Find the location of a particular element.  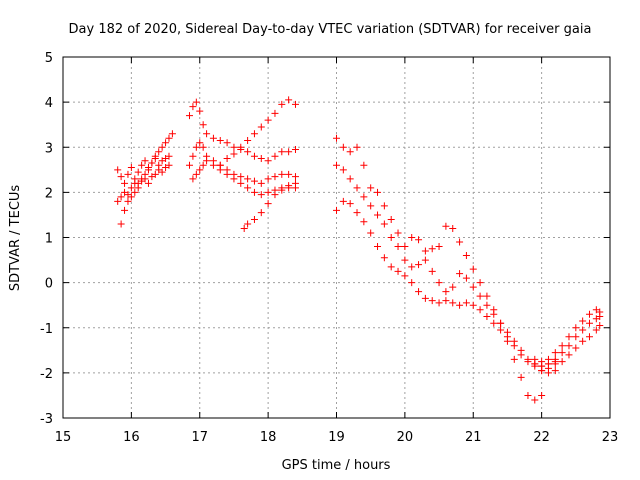

x-tick-label: 20 is located at coordinates (405, 437).